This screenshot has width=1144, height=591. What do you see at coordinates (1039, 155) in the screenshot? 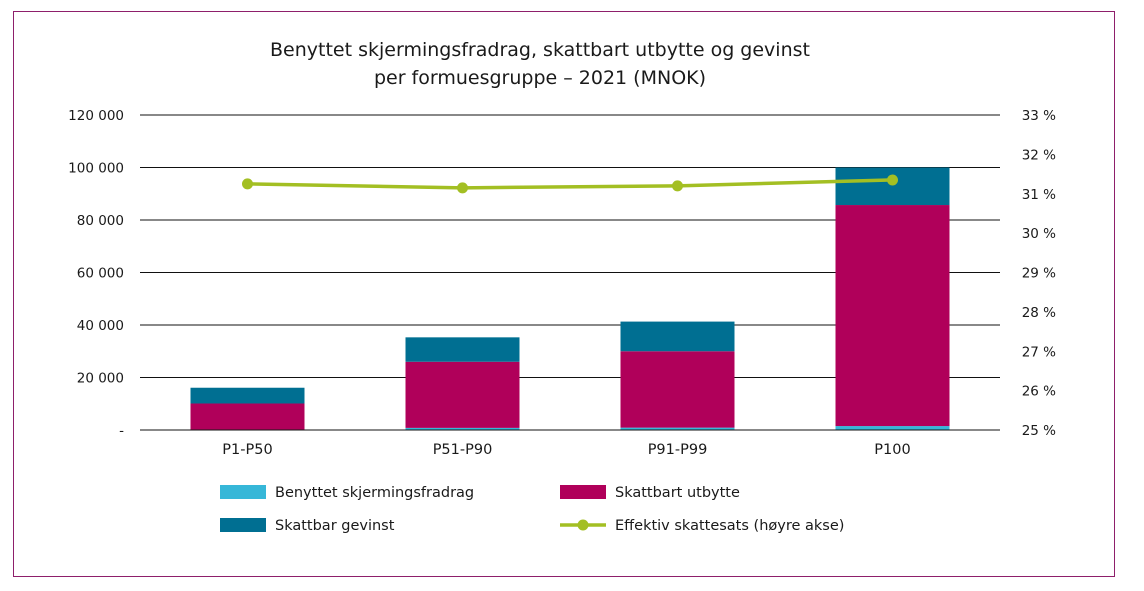
I see `right-tick-label: 32 %` at bounding box center [1039, 155].